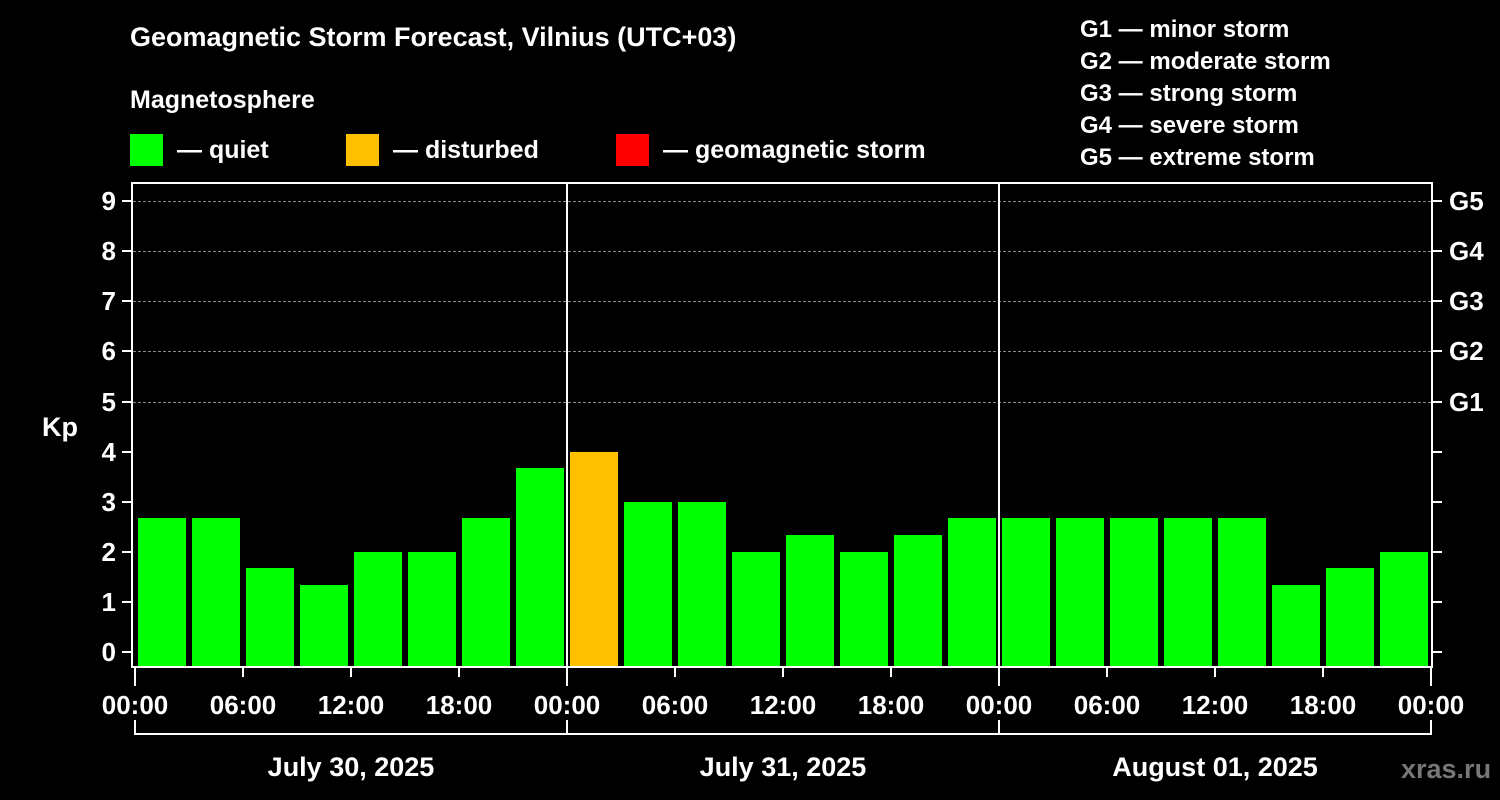 The height and width of the screenshot is (800, 1500). What do you see at coordinates (632, 150) in the screenshot?
I see `storm-swatch` at bounding box center [632, 150].